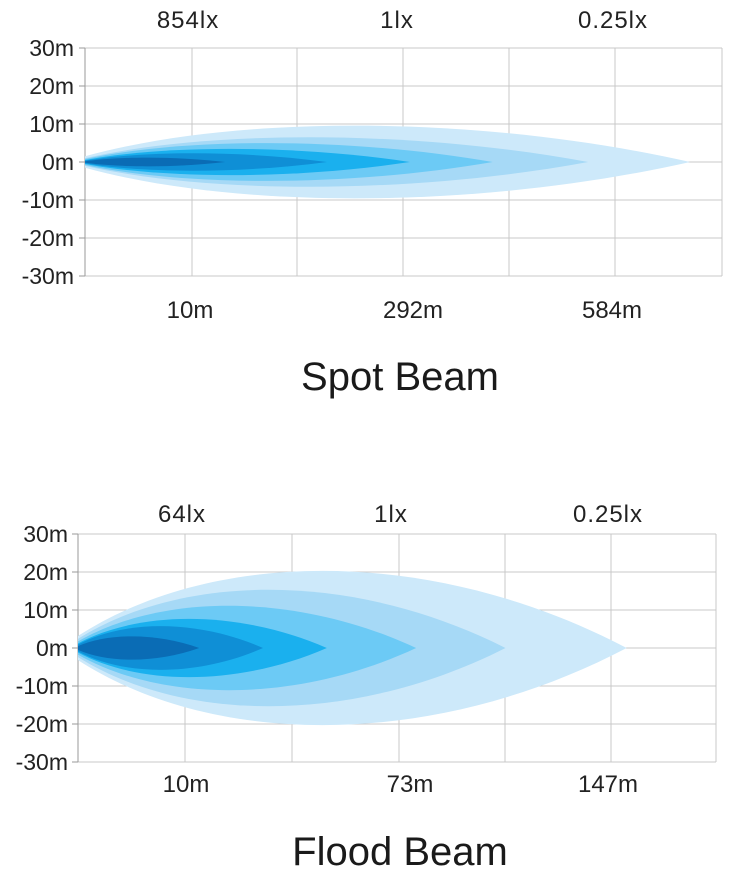 The width and height of the screenshot is (731, 878). I want to click on distance-label: 584m, so click(612, 310).